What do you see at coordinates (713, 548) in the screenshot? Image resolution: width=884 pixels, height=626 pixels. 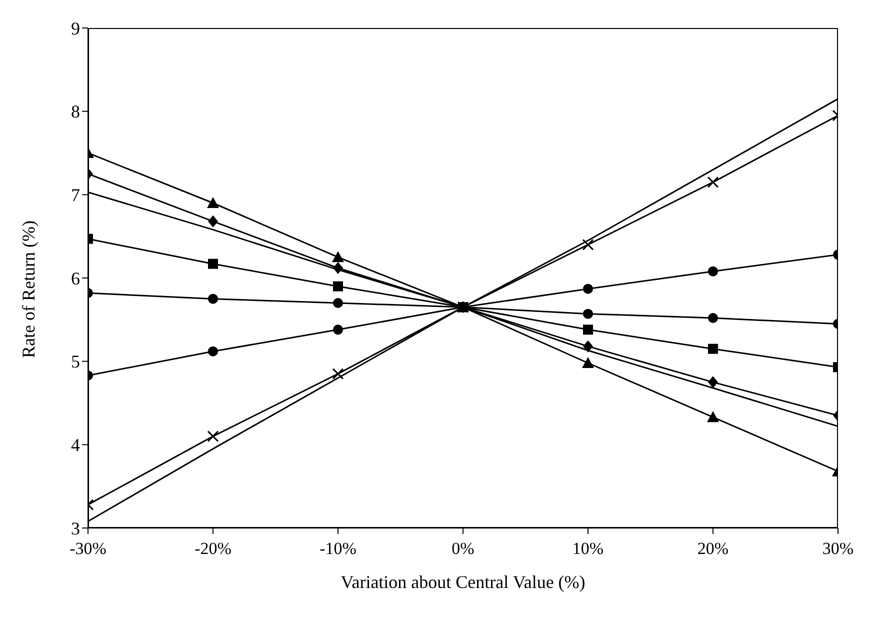 I see `x-tick-label: 20%` at bounding box center [713, 548].